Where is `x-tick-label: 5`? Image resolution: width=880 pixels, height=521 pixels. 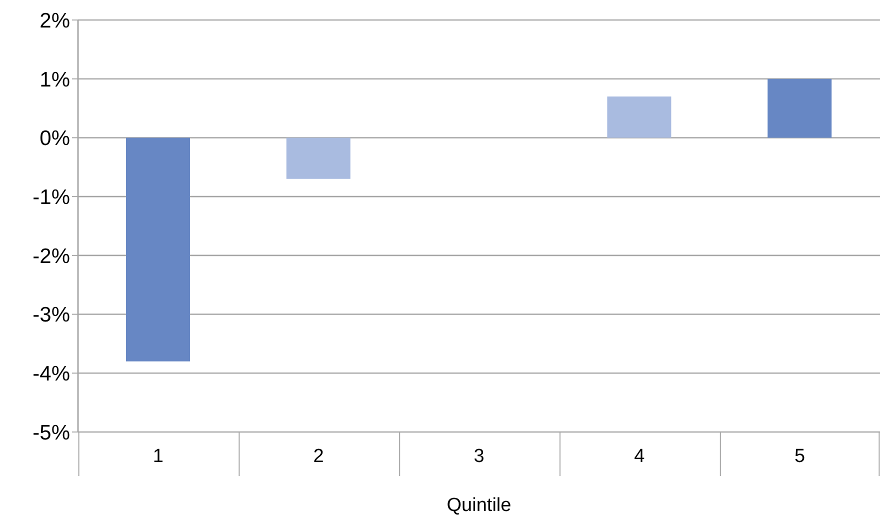 x-tick-label: 5 is located at coordinates (800, 456).